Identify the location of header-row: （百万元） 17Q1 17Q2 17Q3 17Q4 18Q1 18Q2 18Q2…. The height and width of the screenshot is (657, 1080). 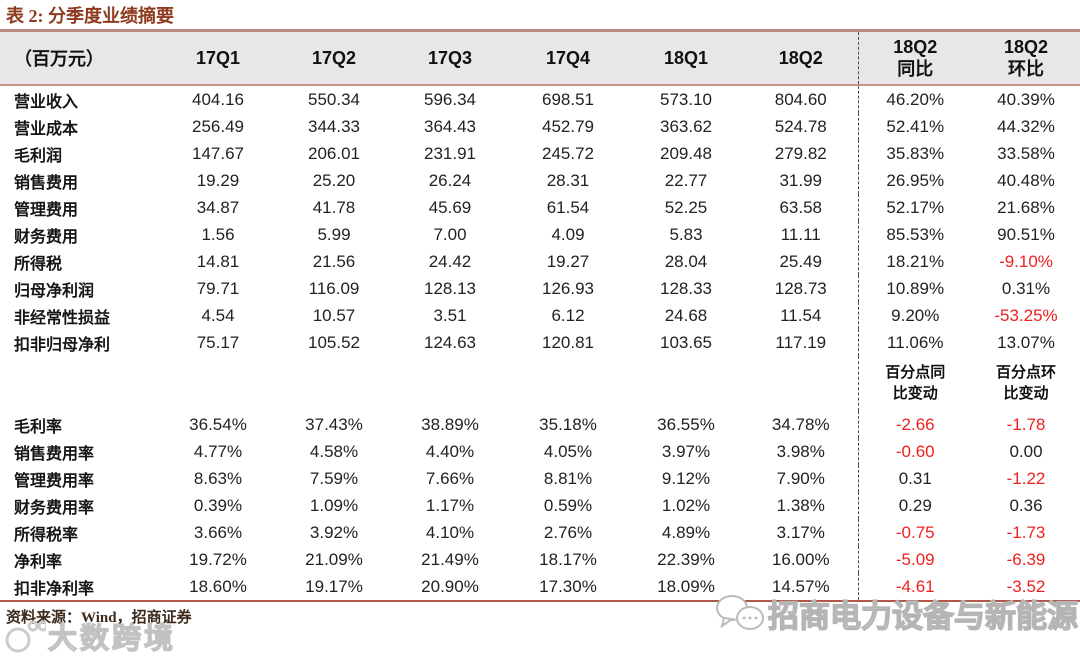
(540, 58).